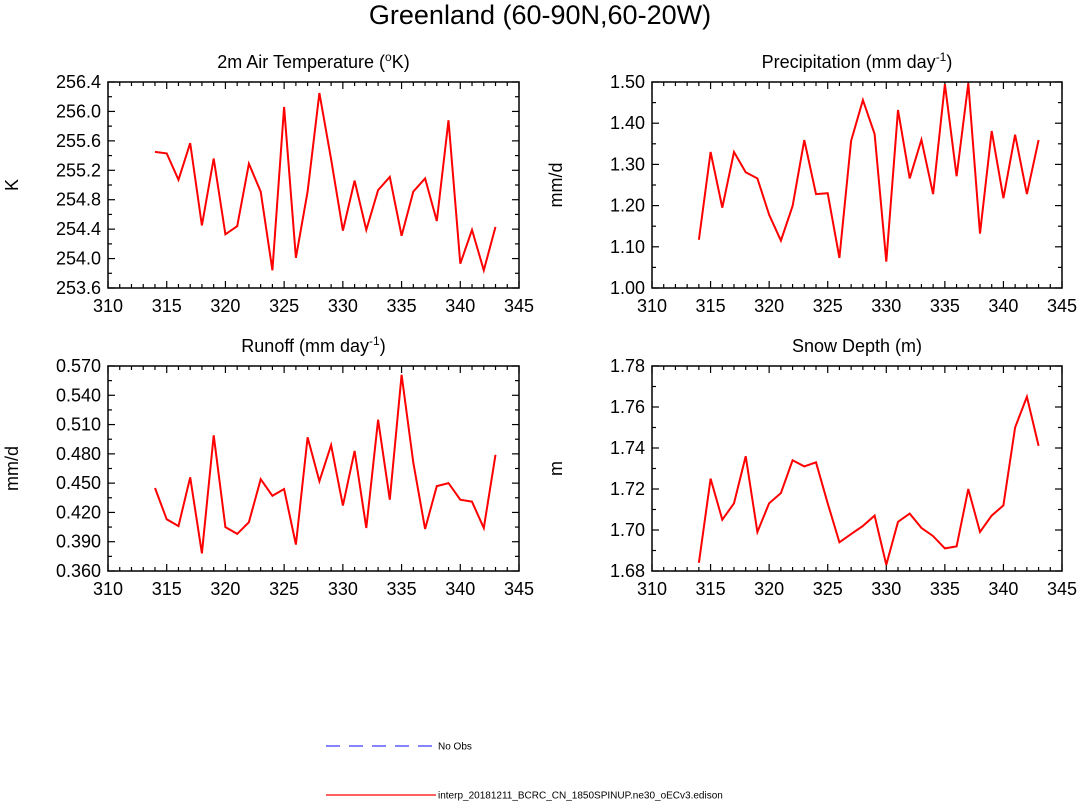 Image resolution: width=1080 pixels, height=802 pixels. What do you see at coordinates (343, 306) in the screenshot?
I see `temperature-x-tick-label: 330` at bounding box center [343, 306].